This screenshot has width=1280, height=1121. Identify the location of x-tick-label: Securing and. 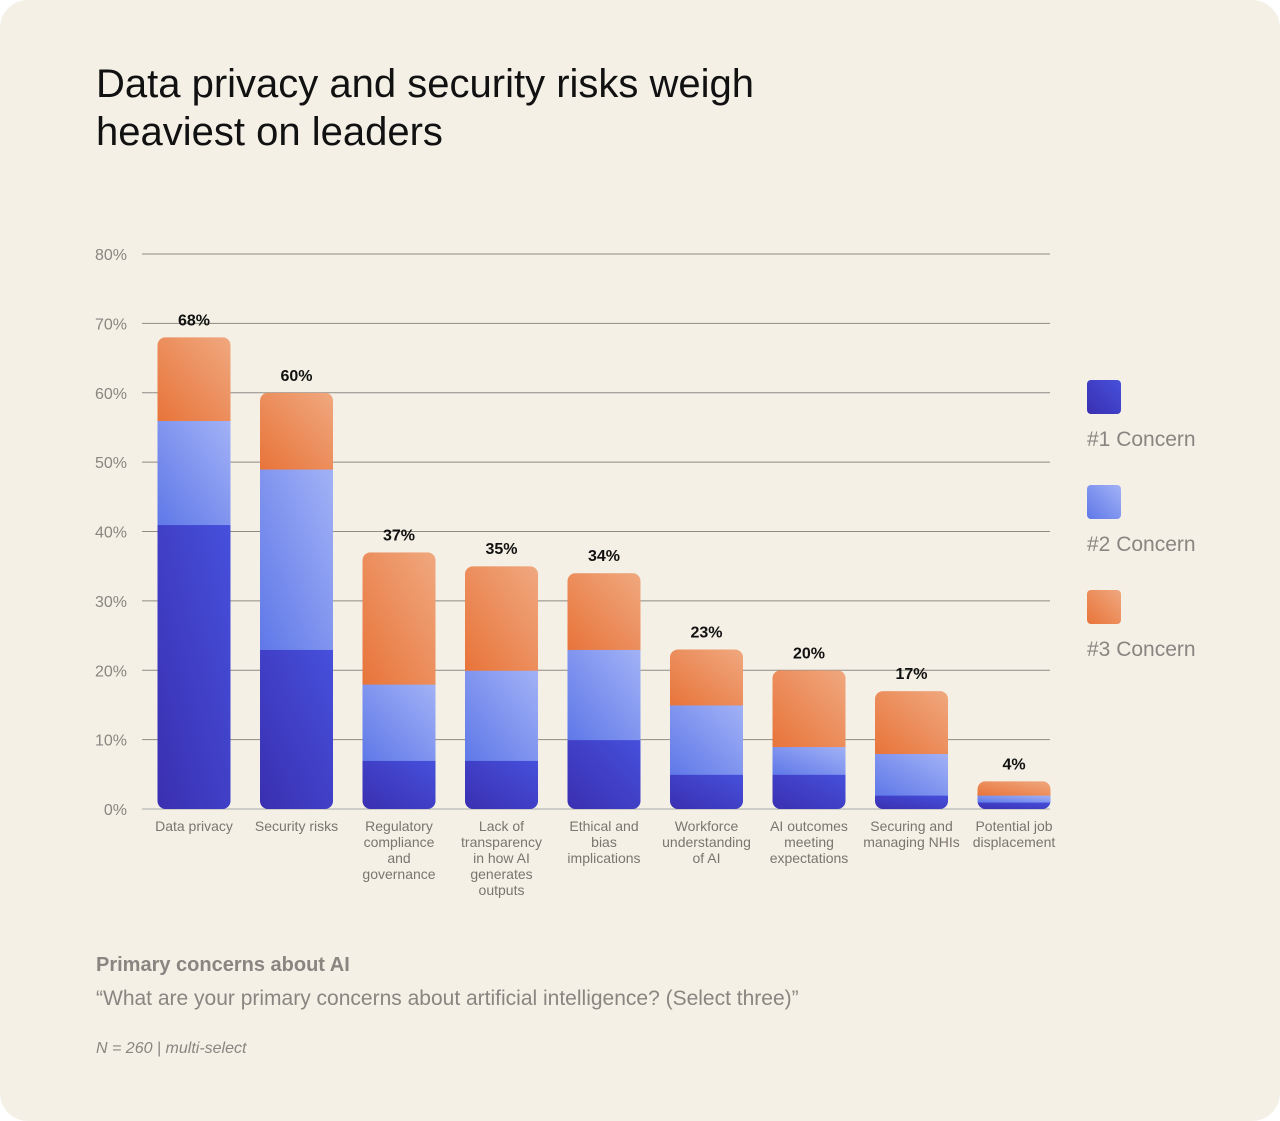
(911, 826).